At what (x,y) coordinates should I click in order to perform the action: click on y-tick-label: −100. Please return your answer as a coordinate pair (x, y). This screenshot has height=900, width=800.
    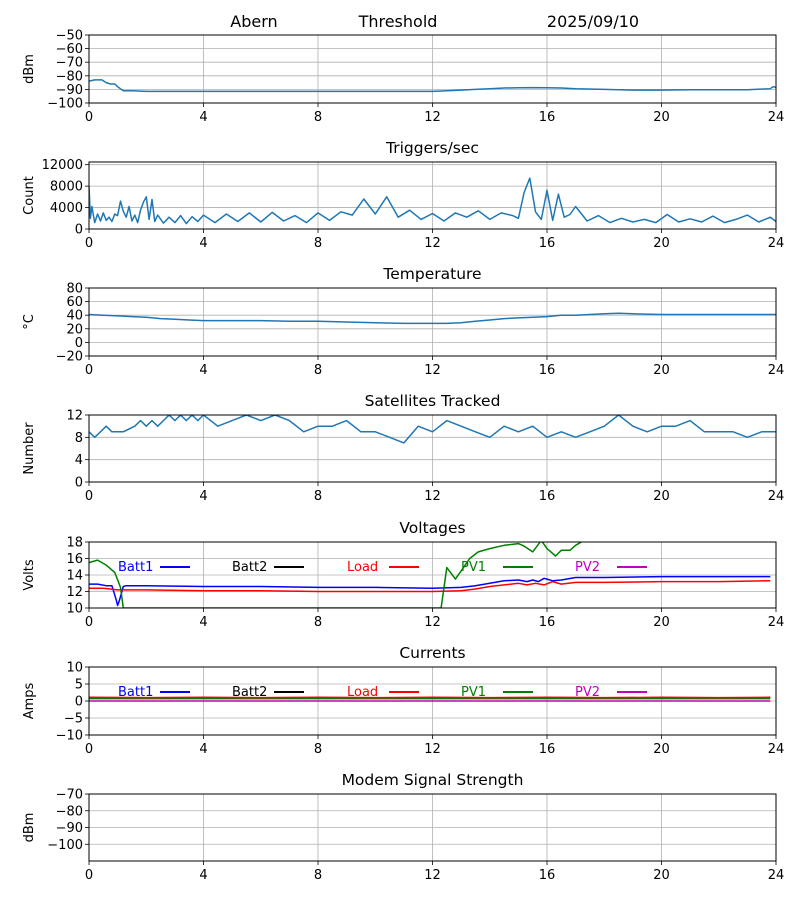
    Looking at the image, I should click on (65, 845).